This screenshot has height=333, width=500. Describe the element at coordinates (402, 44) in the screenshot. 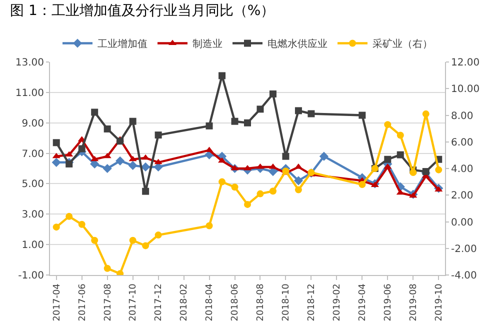

I see `legend-label: 采矿业（右）` at that location.